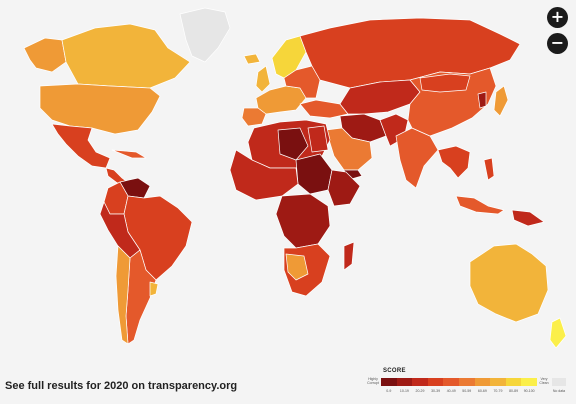 This screenshot has width=576, height=404. What do you see at coordinates (126, 56) in the screenshot?
I see `canada` at bounding box center [126, 56].